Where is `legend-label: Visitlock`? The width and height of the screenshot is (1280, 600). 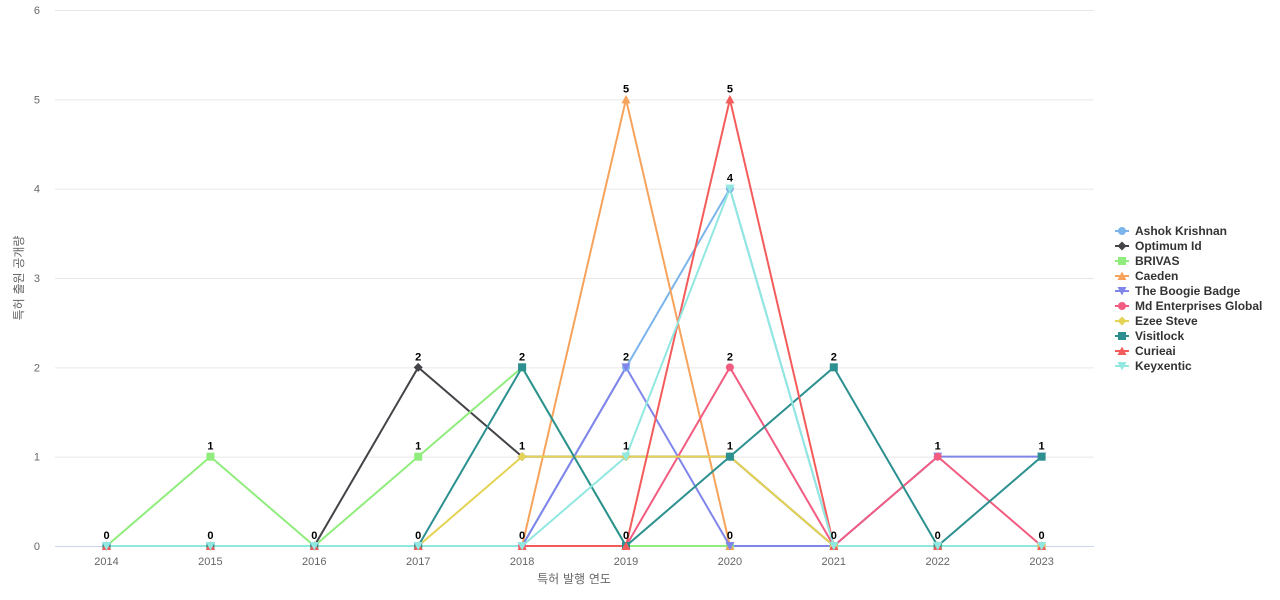
legend-label: Visitlock is located at coordinates (1159, 336).